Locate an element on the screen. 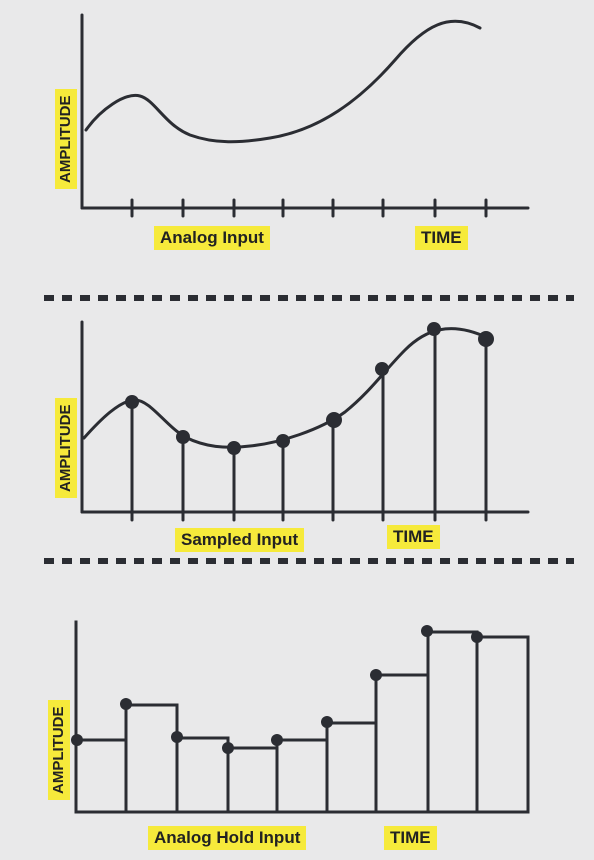 The height and width of the screenshot is (860, 594). sampled-input-caption: Sampled Input is located at coordinates (240, 540).